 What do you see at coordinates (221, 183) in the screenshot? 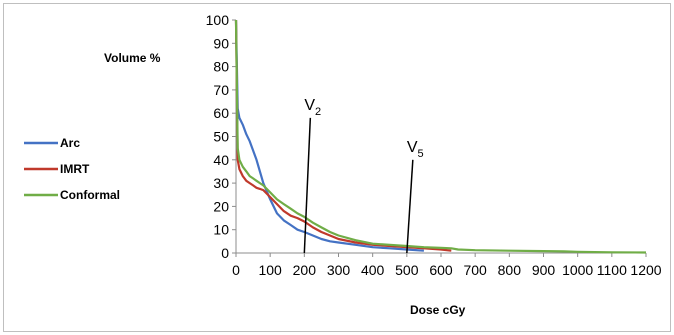
I see `y-tick-label: 30` at bounding box center [221, 183].